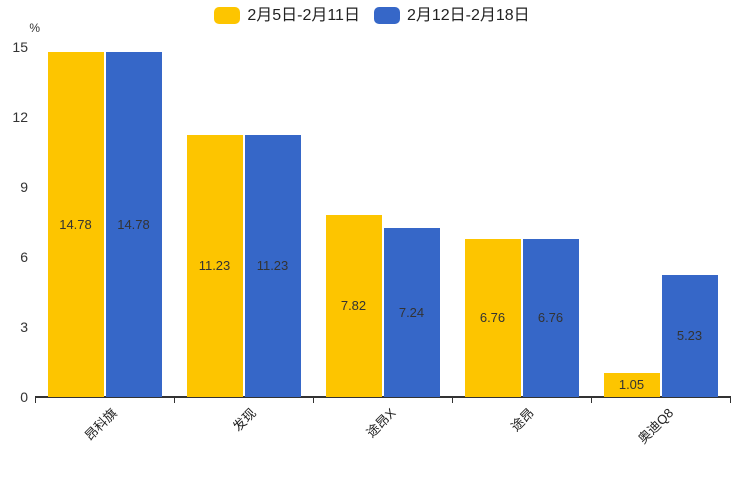  I want to click on legend-item-week2: 2月12日-2月18日, so click(451, 15).